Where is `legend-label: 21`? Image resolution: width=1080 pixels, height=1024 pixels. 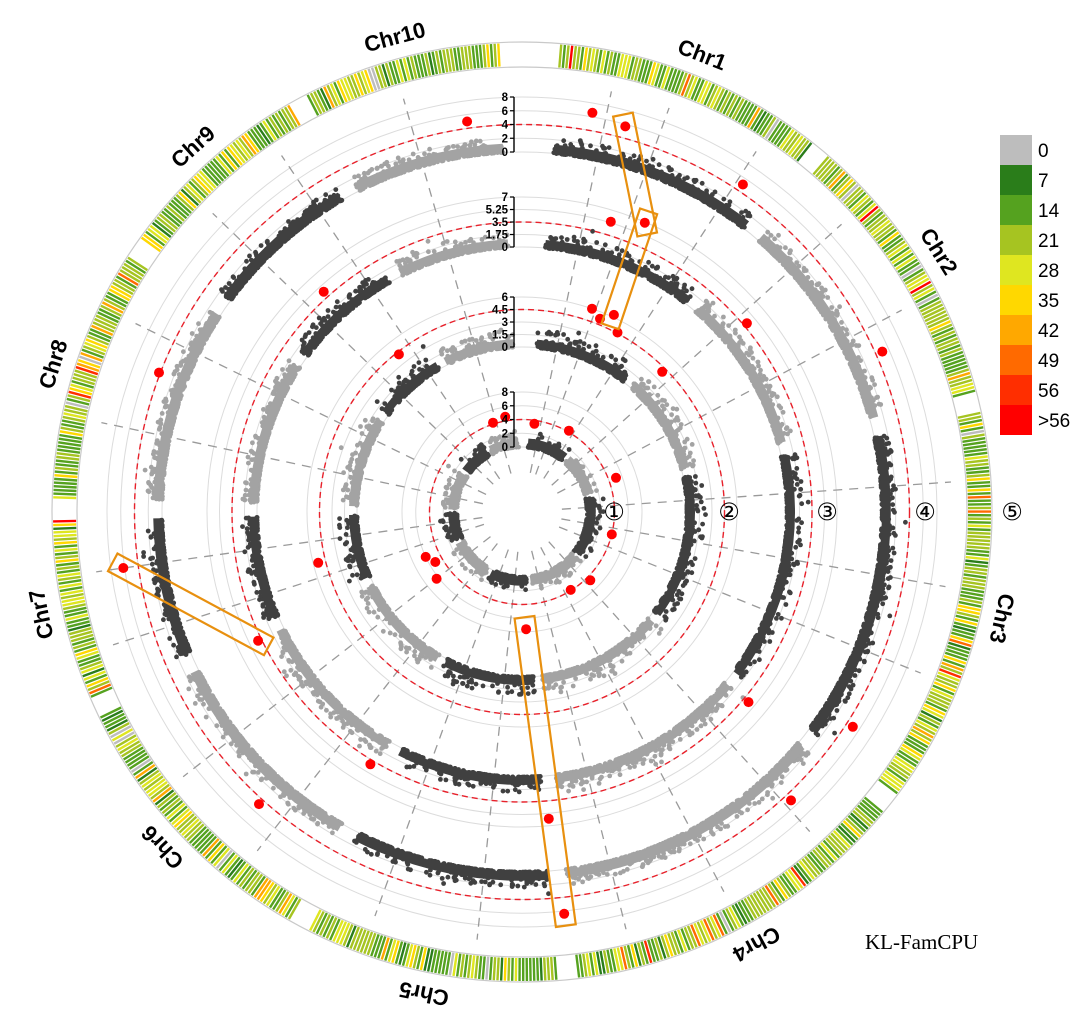
legend-label: 21 is located at coordinates (1048, 241).